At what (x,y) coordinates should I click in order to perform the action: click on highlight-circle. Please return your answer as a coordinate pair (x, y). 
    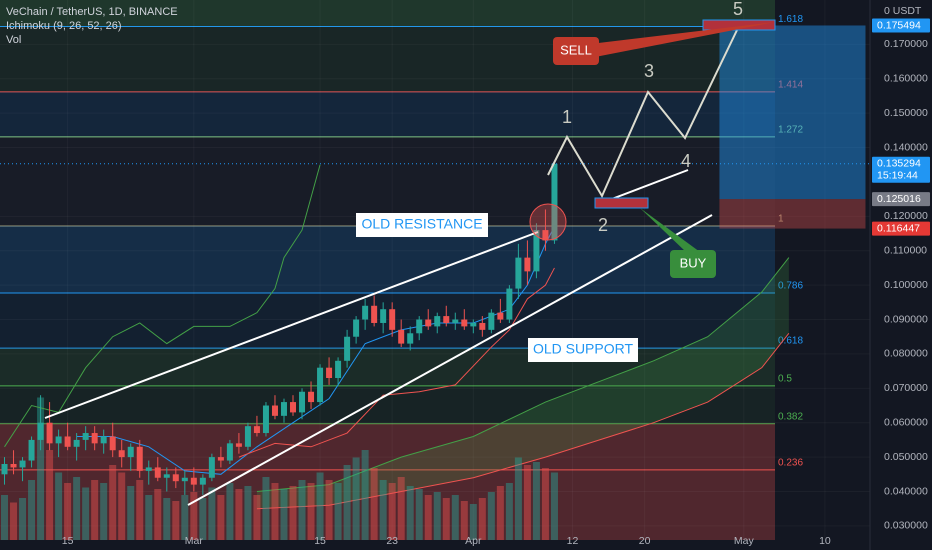
    Looking at the image, I should click on (548, 222).